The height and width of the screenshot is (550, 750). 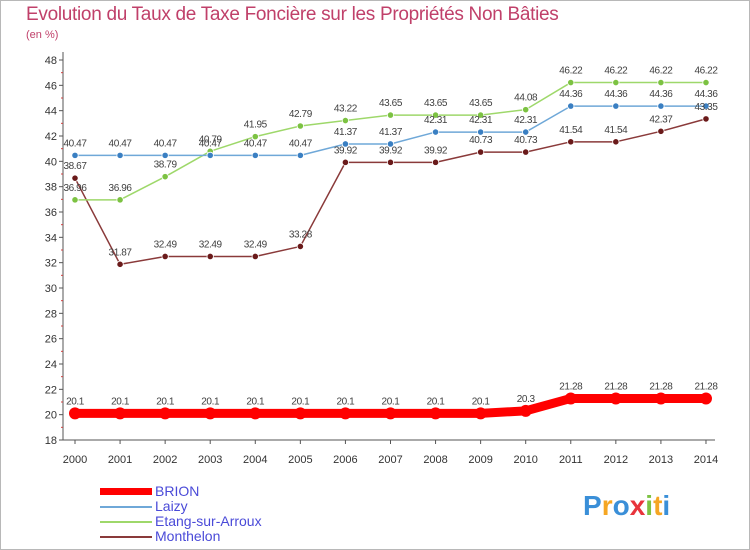 I want to click on proxiti-logo: Proxiti, so click(x=626, y=506).